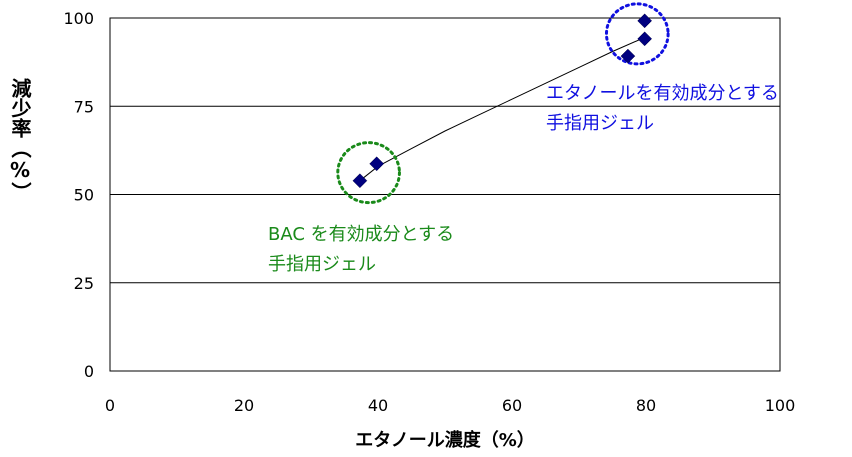 This screenshot has width=852, height=457. I want to click on y-tick-label-2: 50, so click(84, 195).